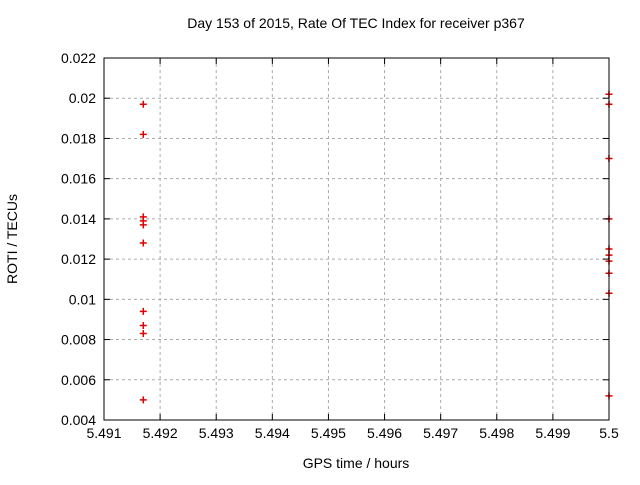 The image size is (640, 485). I want to click on y-tick-label: 0.004, so click(78, 420).